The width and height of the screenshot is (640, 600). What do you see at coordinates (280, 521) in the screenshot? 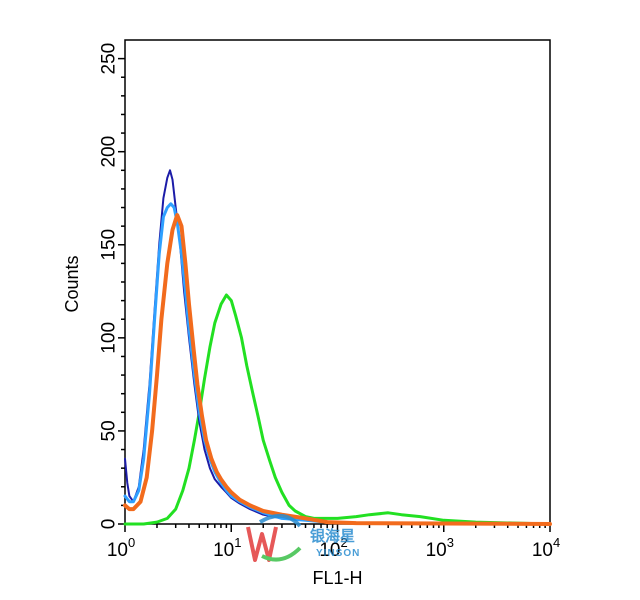
I see `watermark-arc-icon` at bounding box center [280, 521].